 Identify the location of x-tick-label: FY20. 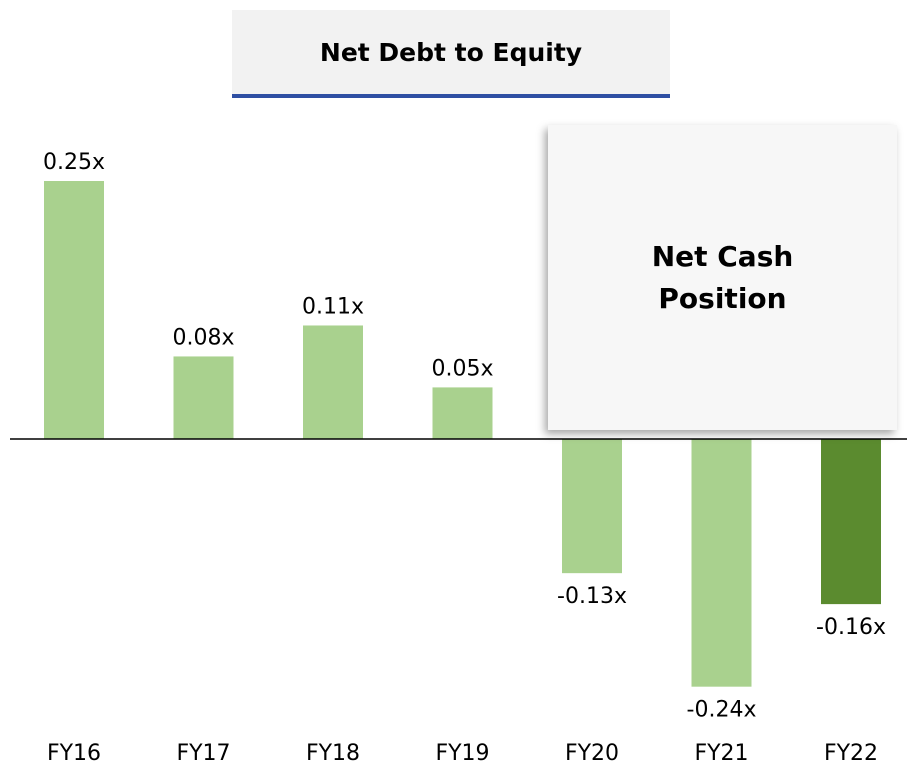
(592, 753).